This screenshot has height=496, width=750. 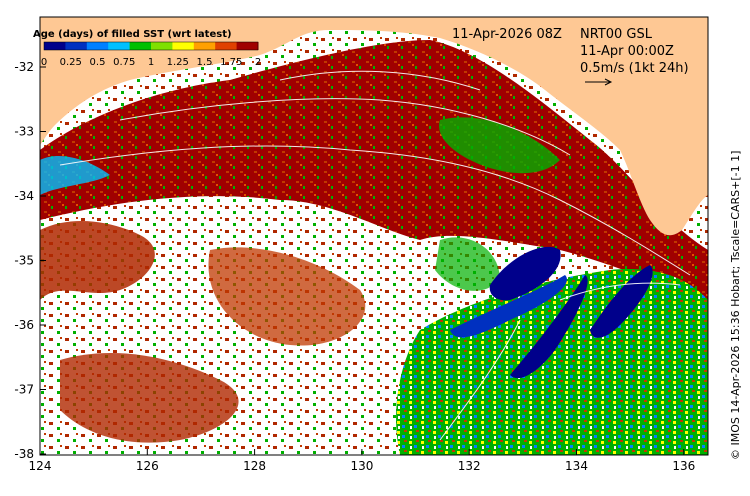 What do you see at coordinates (576, 466) in the screenshot?
I see `x-tick-label: 134` at bounding box center [576, 466].